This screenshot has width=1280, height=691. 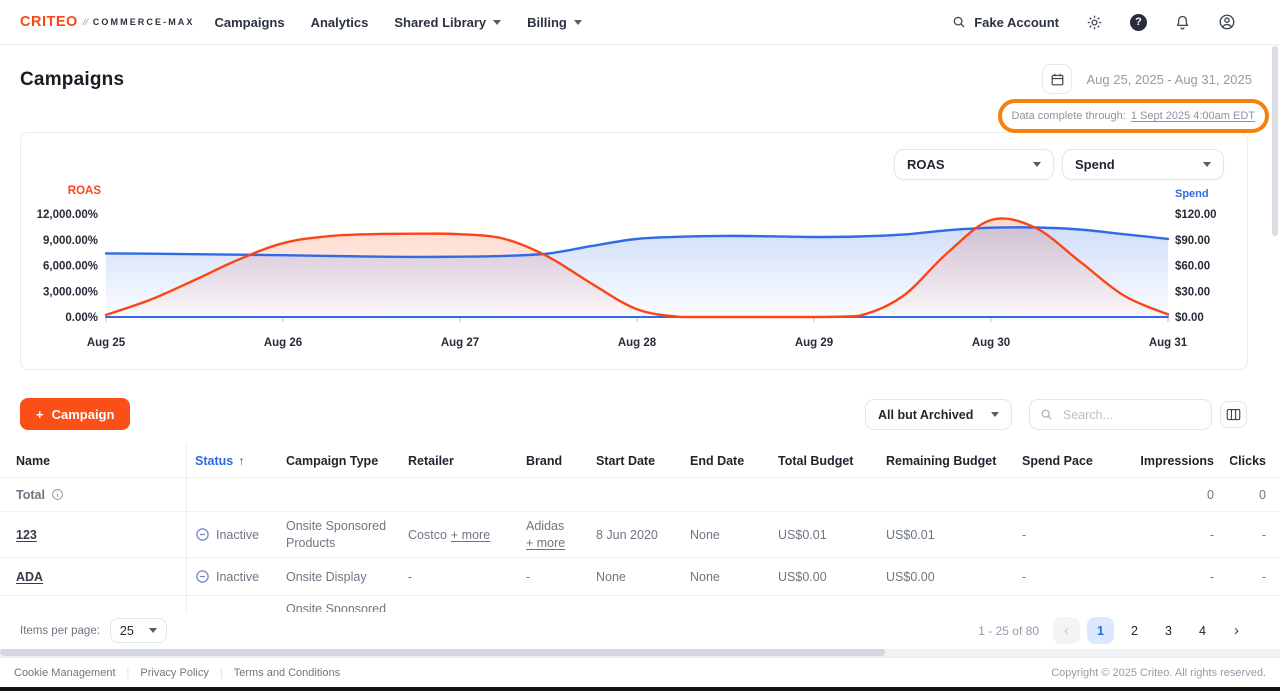 What do you see at coordinates (1192, 292) in the screenshot?
I see `right-axis-tick: $30.00` at bounding box center [1192, 292].